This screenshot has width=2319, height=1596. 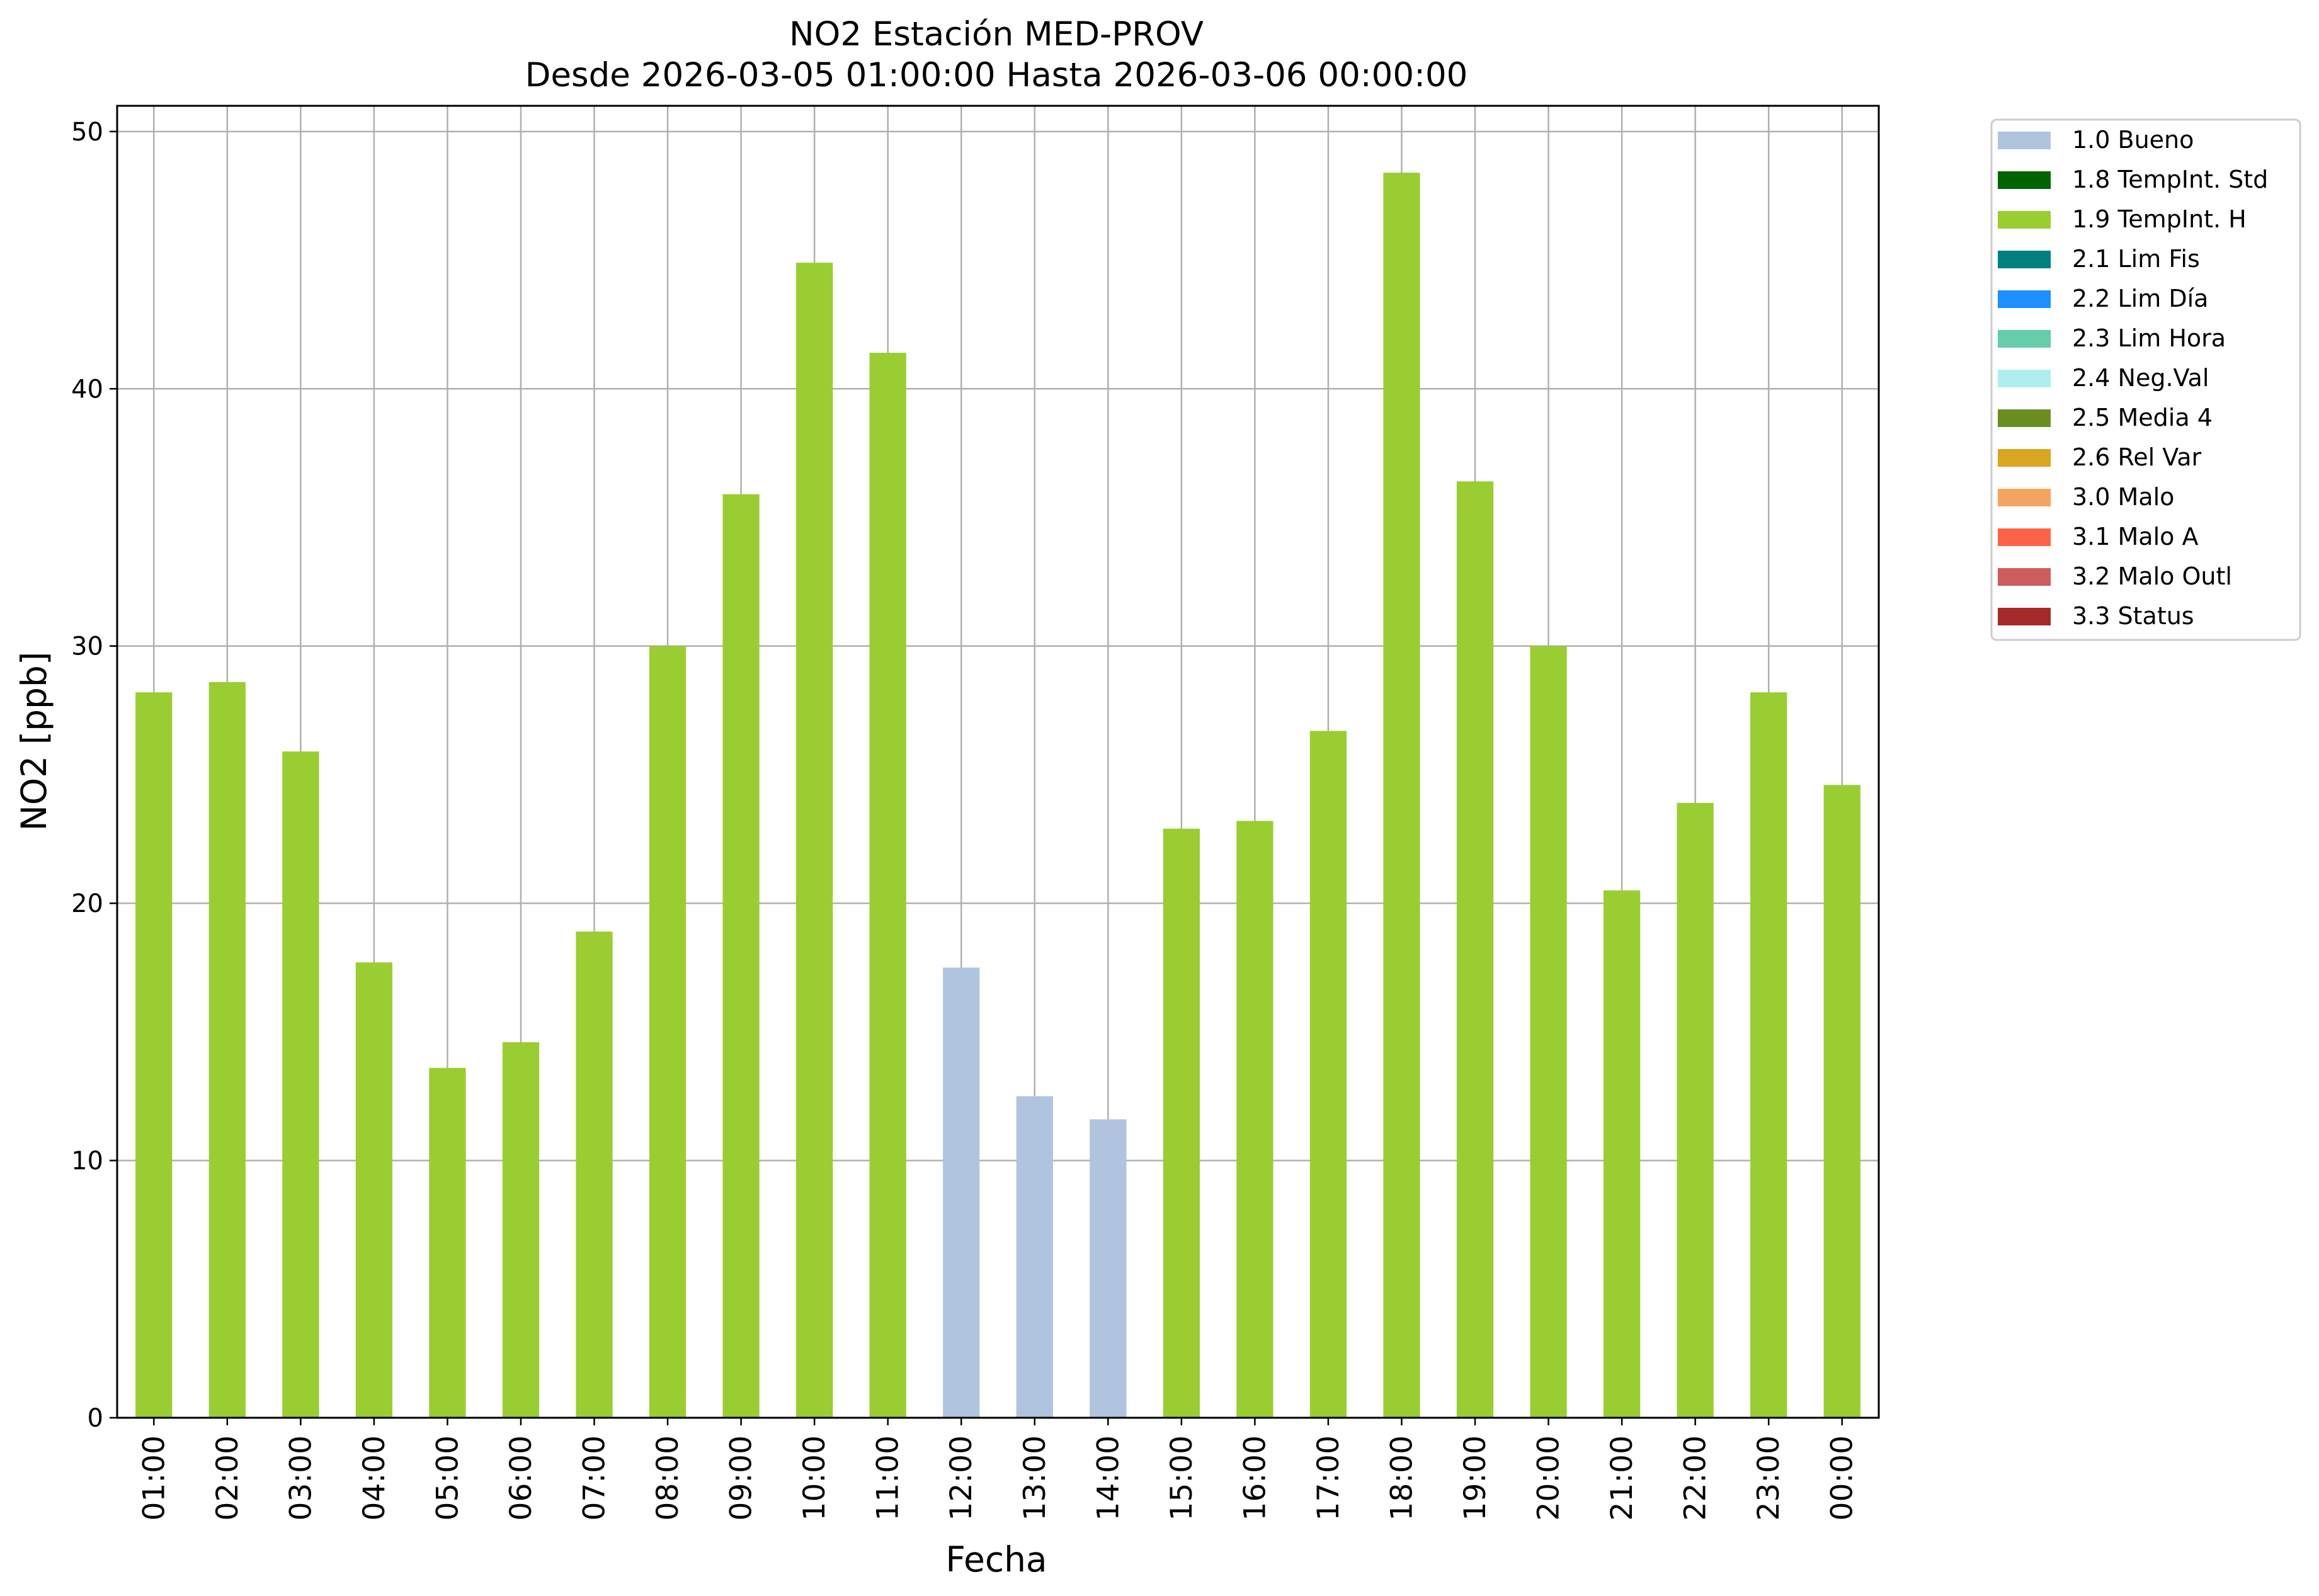 What do you see at coordinates (1035, 1477) in the screenshot?
I see `x-tick-label: 13:00` at bounding box center [1035, 1477].